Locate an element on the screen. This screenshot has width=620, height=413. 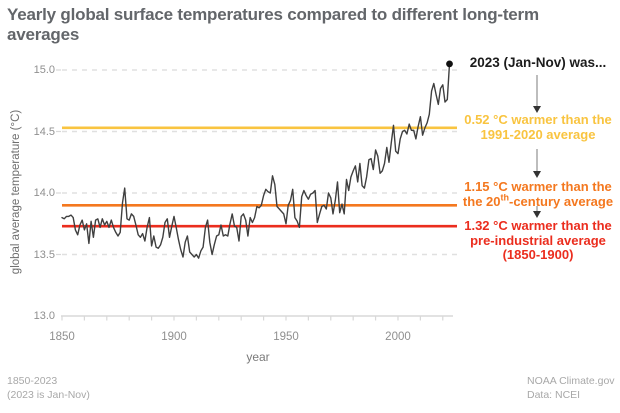
x-tick-label: 1900 is located at coordinates (174, 337).